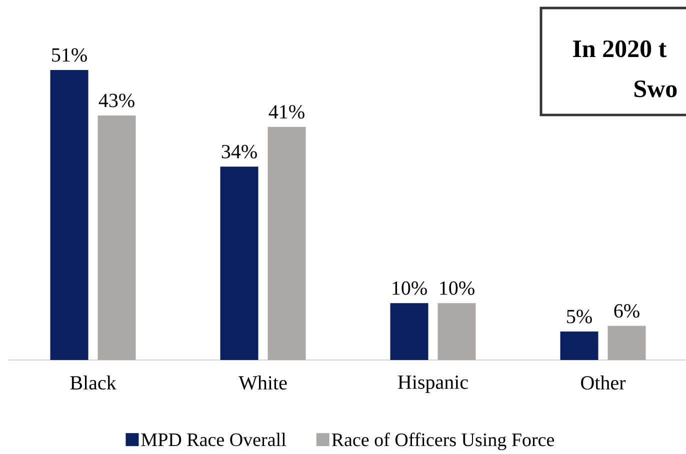 The height and width of the screenshot is (454, 686). What do you see at coordinates (620, 49) in the screenshot?
I see `text: In 2020 t` at bounding box center [620, 49].